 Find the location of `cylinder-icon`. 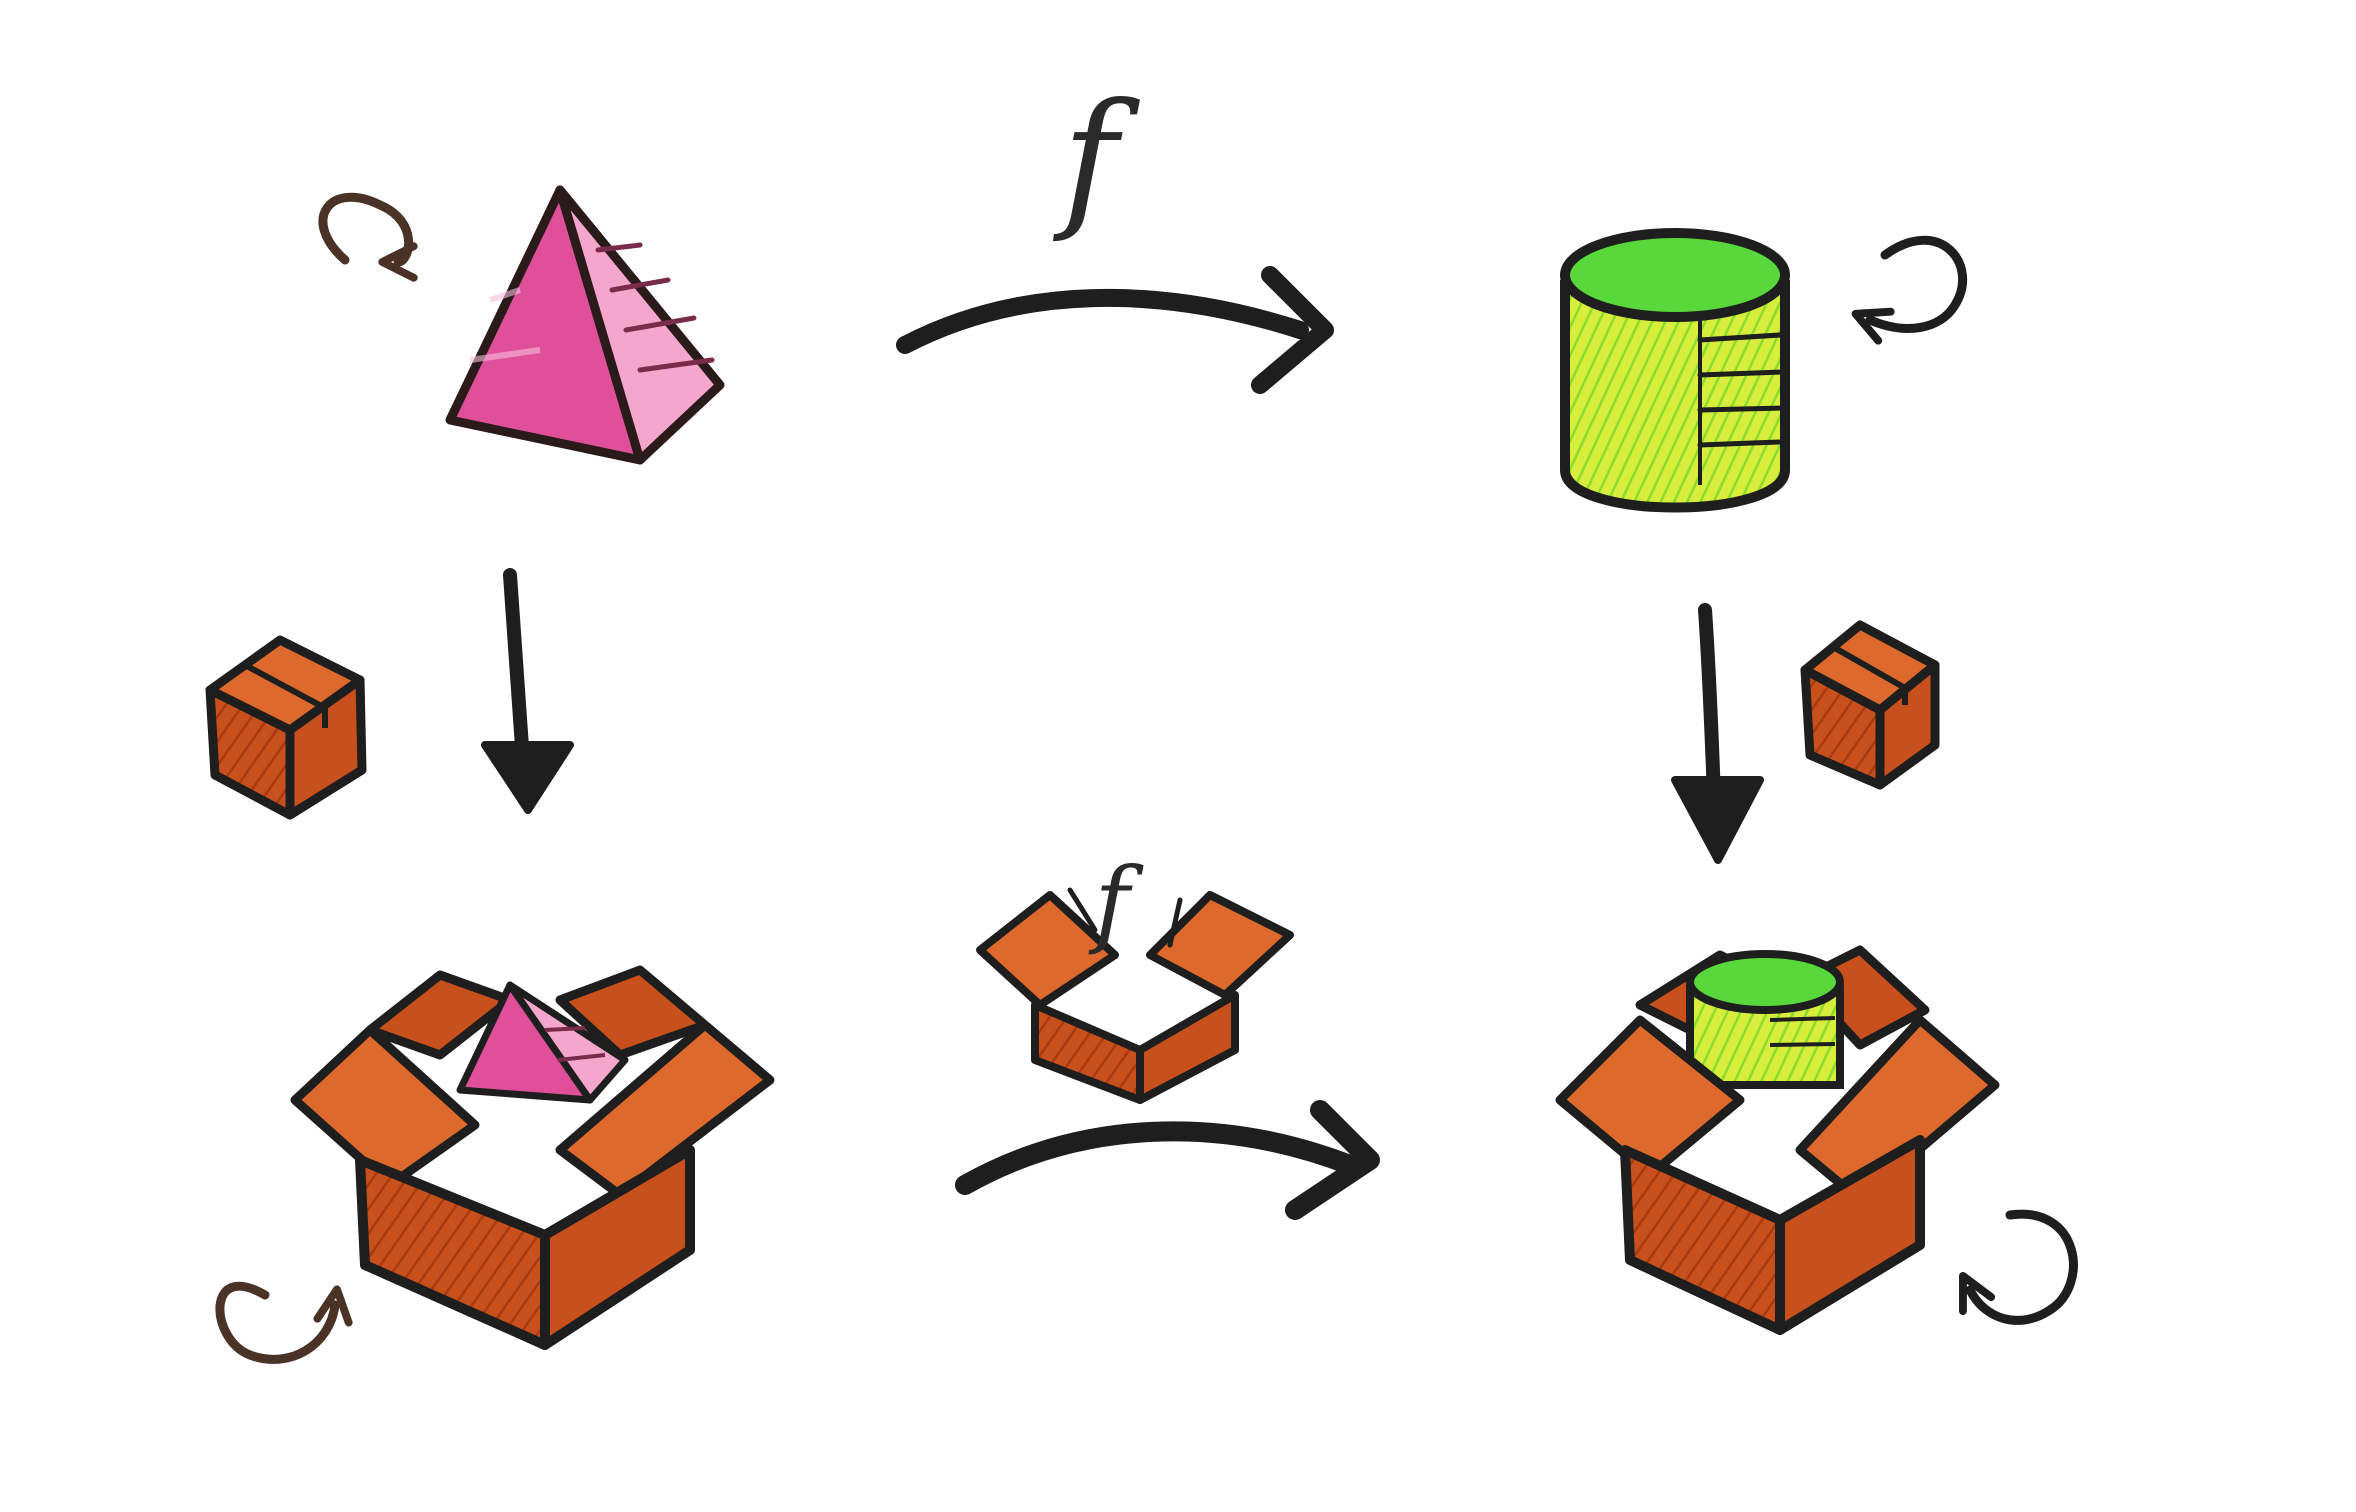

cylinder-icon is located at coordinates (1675, 370).